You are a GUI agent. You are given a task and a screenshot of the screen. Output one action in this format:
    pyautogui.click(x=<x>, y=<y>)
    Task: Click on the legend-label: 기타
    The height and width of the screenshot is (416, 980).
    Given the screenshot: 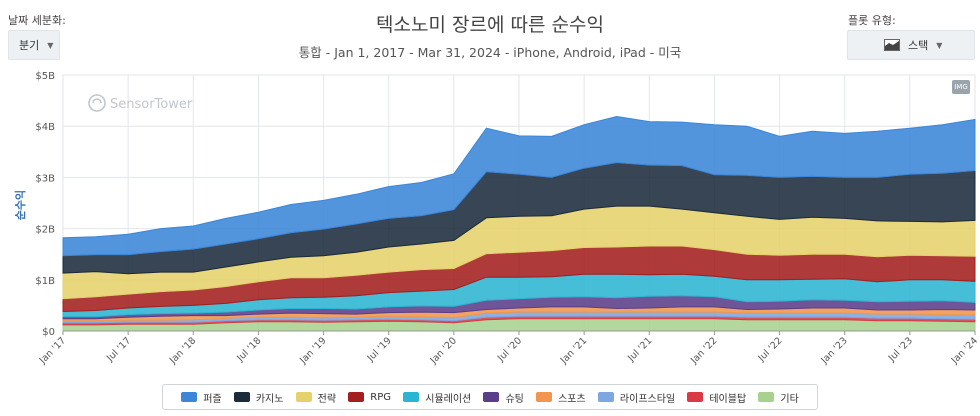 What is the action you would take?
    pyautogui.click(x=789, y=399)
    